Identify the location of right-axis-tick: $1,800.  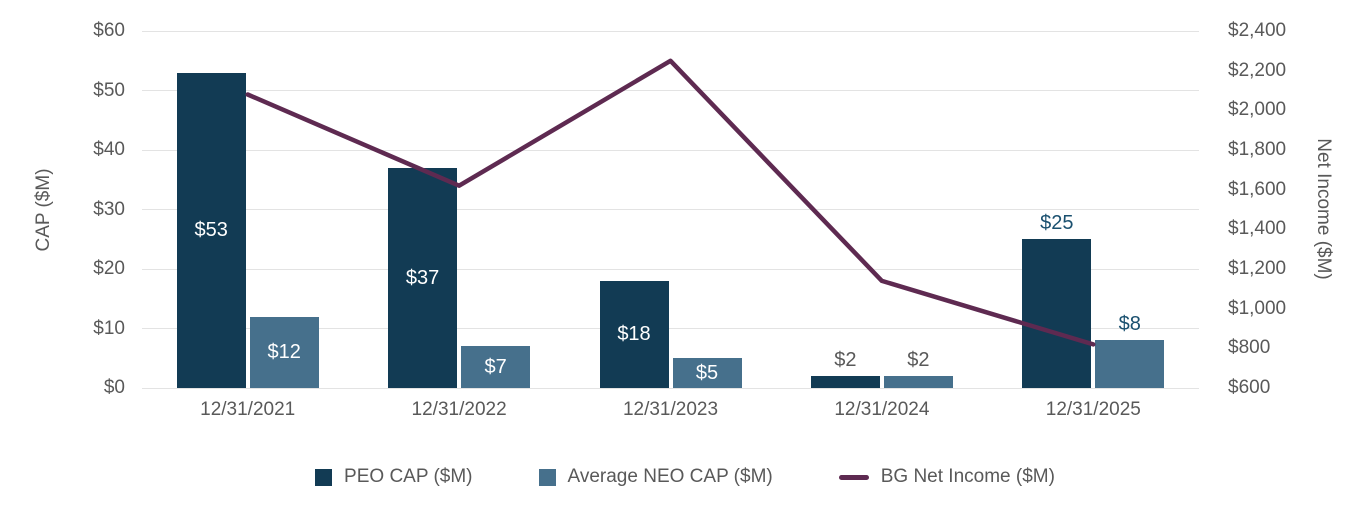
(1257, 149).